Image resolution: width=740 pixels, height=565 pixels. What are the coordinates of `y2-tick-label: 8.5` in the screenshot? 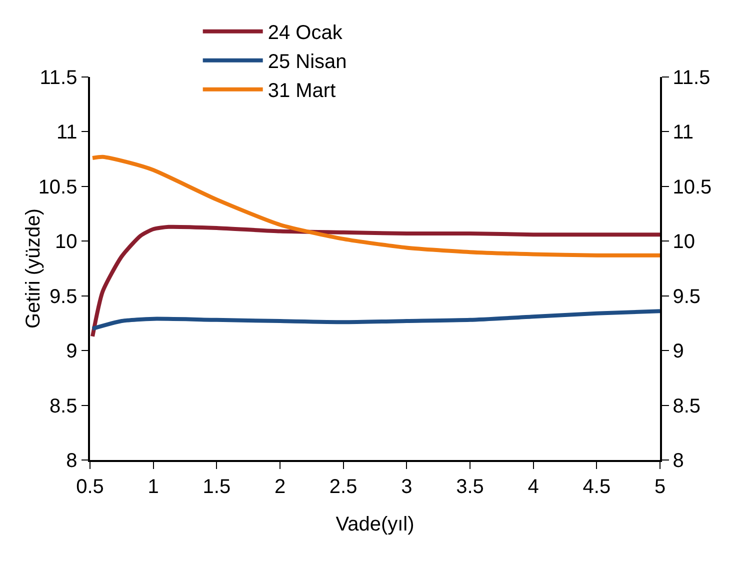 It's located at (686, 406).